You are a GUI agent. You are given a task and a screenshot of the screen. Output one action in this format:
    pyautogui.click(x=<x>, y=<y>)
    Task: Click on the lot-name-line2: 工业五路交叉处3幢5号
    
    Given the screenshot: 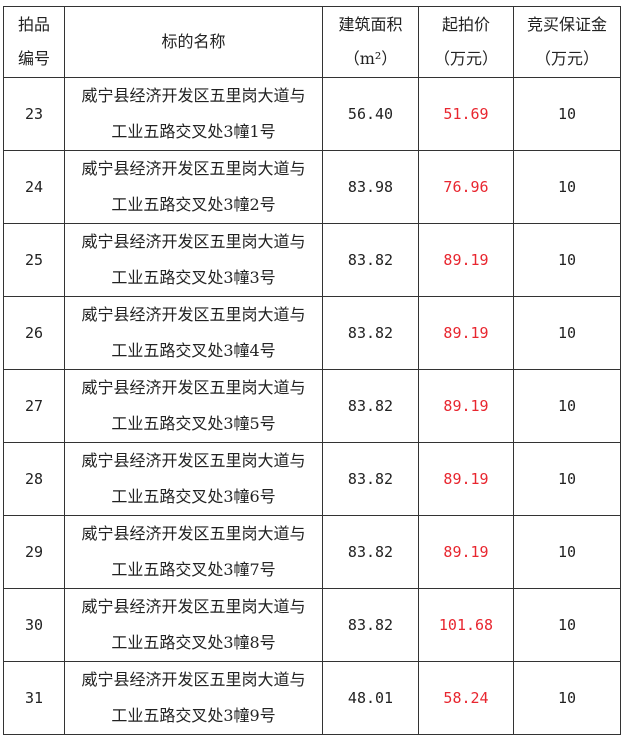 What is the action you would take?
    pyautogui.click(x=193, y=423)
    